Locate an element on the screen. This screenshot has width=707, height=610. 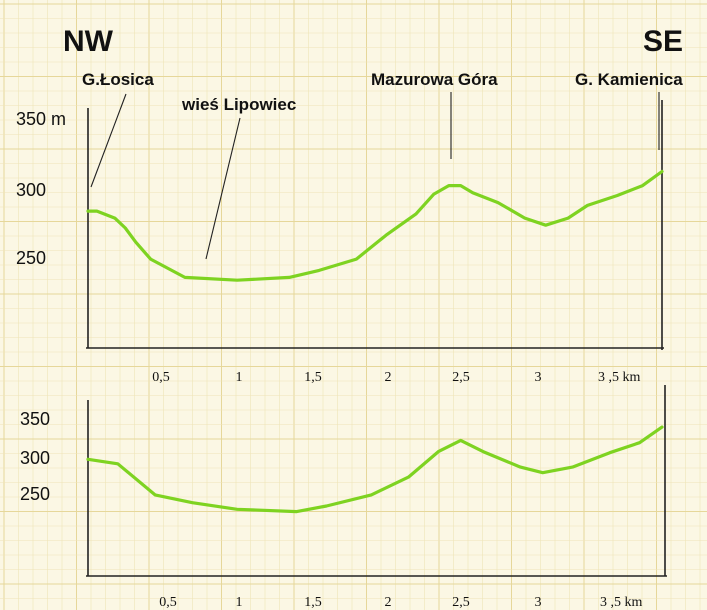
place-label-kamienica: G. Kamienica is located at coordinates (629, 79).